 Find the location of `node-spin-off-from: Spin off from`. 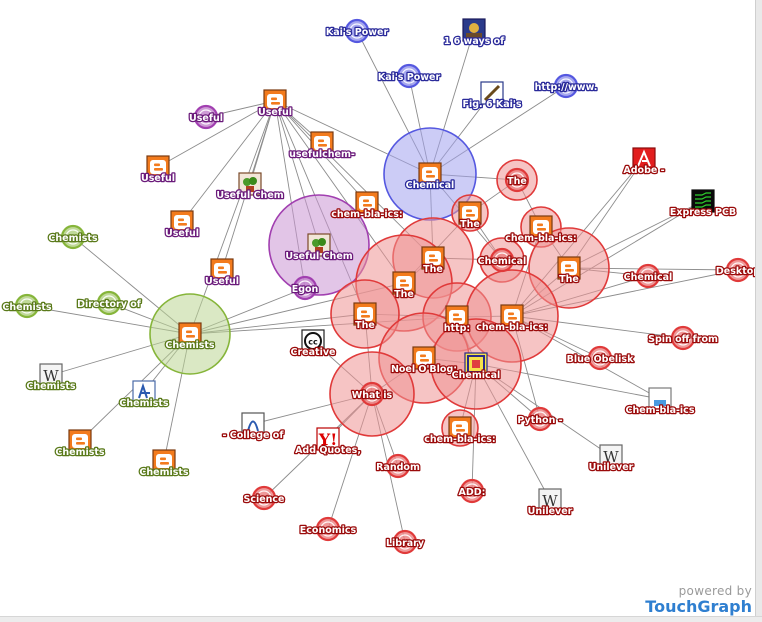

node-spin-off-from: Spin off from is located at coordinates (683, 338).